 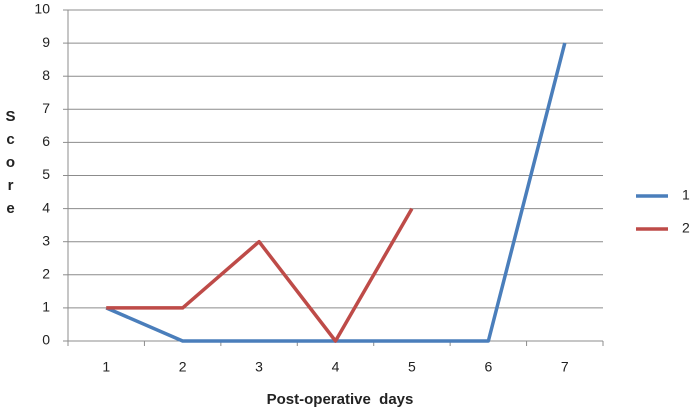 I want to click on y-tick-label: 8, so click(x=46, y=75).